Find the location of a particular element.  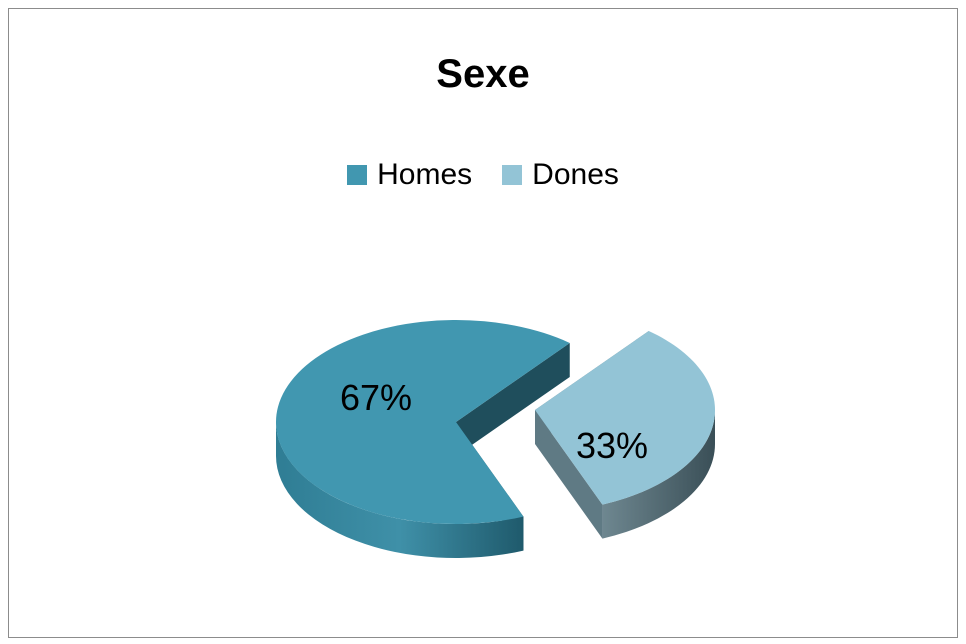

legend-label-homes: Homes is located at coordinates (425, 174).